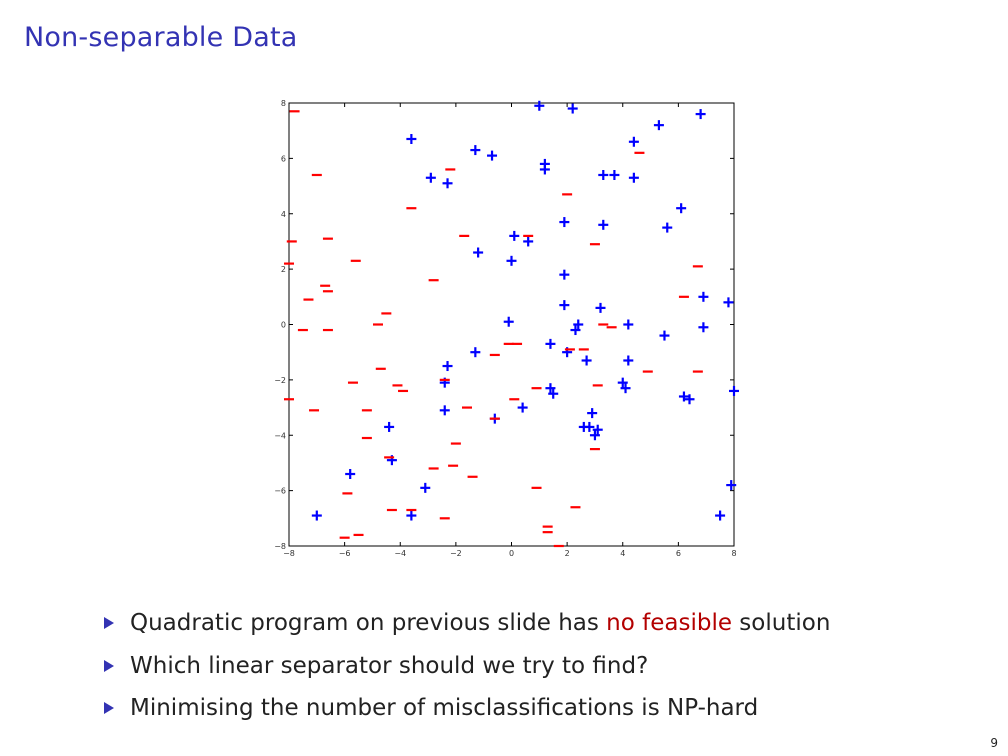 The height and width of the screenshot is (756, 1008). Describe the element at coordinates (511, 553) in the screenshot. I see `x-tick-label: 0` at that location.